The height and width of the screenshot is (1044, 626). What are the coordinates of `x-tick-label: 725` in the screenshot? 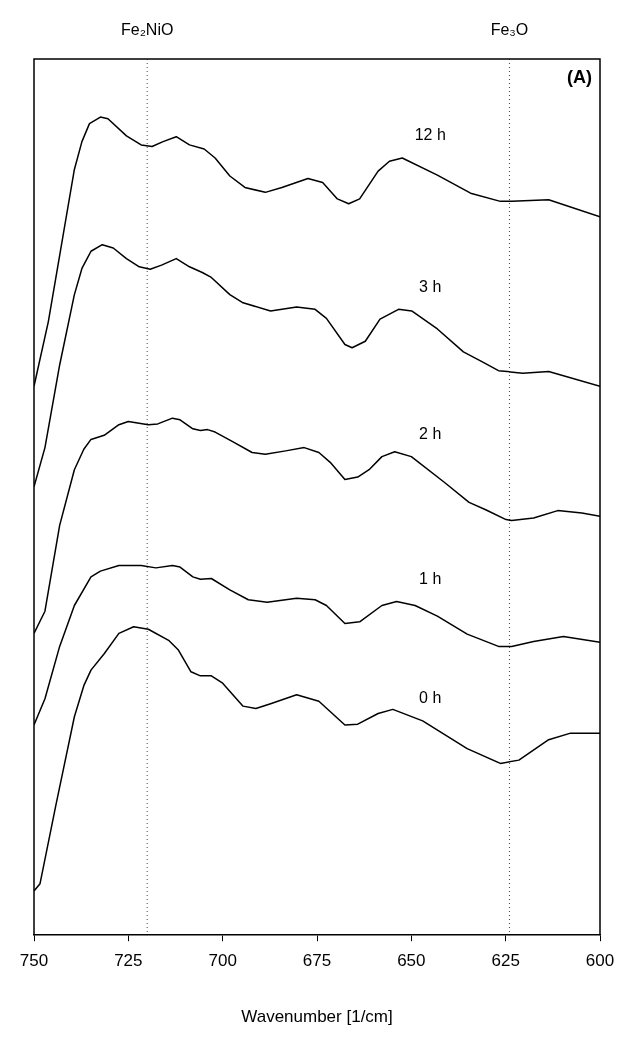 It's located at (128, 961).